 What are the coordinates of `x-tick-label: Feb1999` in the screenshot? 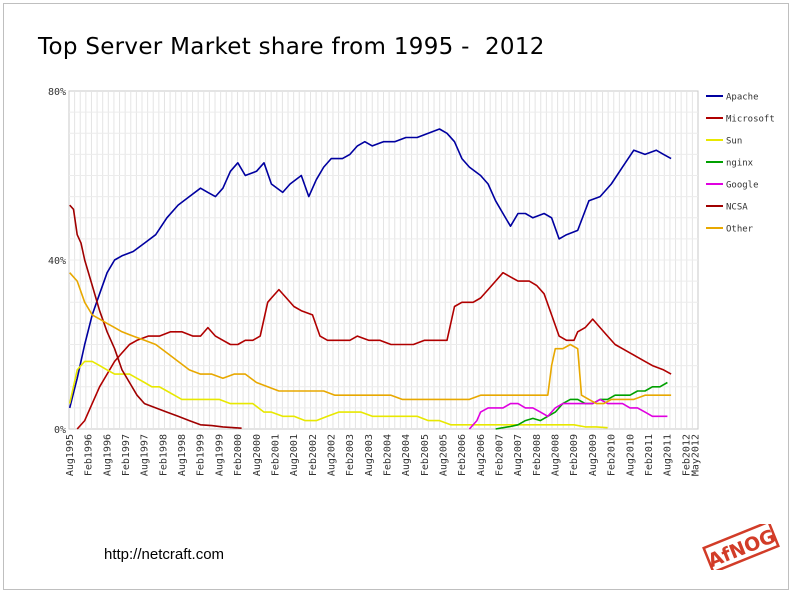 It's located at (201, 455).